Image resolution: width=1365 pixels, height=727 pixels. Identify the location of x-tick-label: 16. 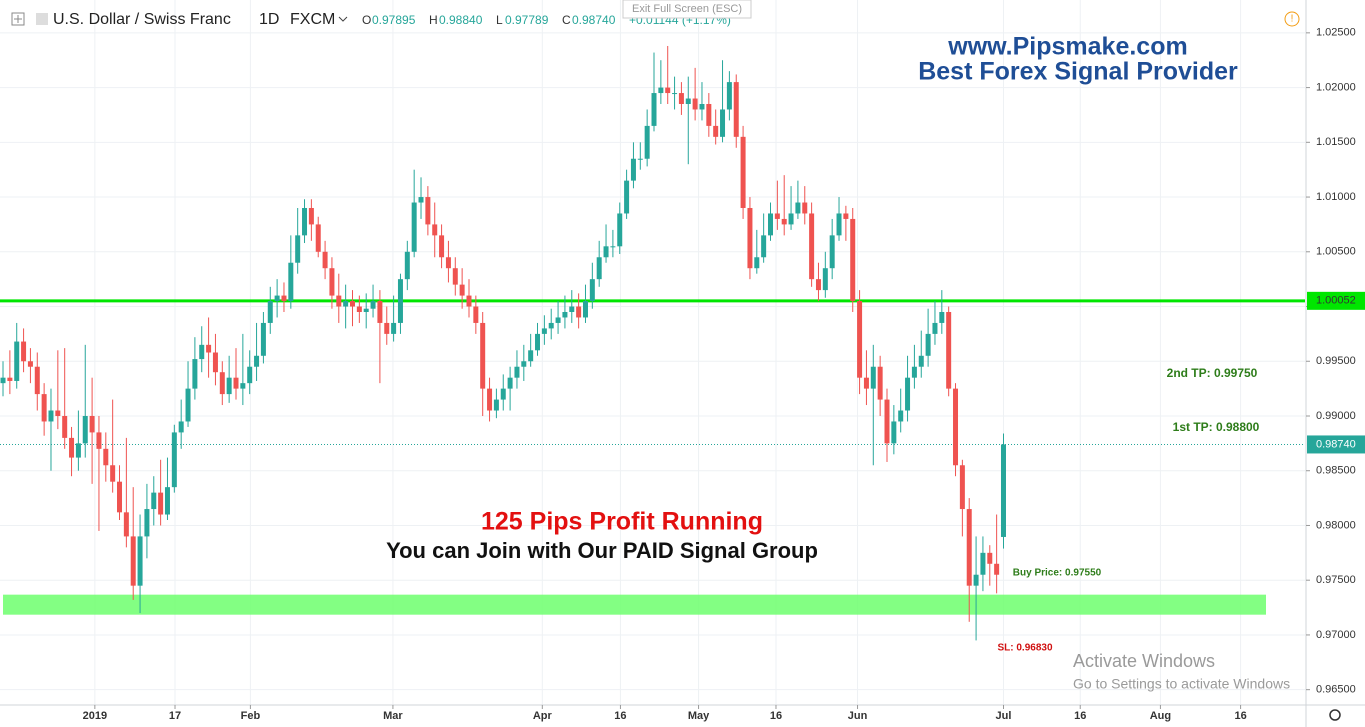
(776, 716).